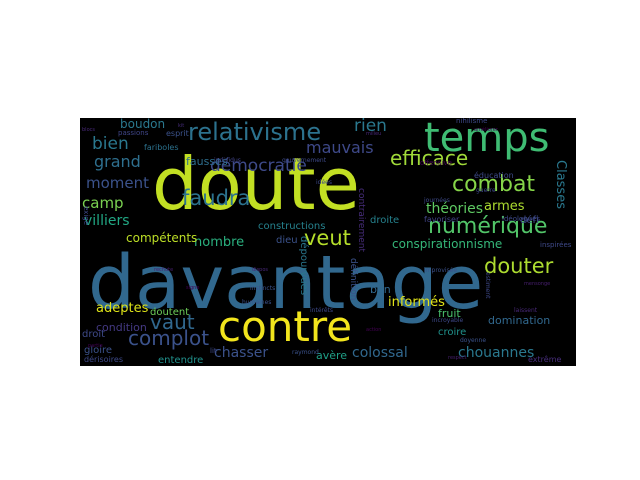 The width and height of the screenshot is (640, 480). I want to click on word-derisoires: dérisoires, so click(103, 359).